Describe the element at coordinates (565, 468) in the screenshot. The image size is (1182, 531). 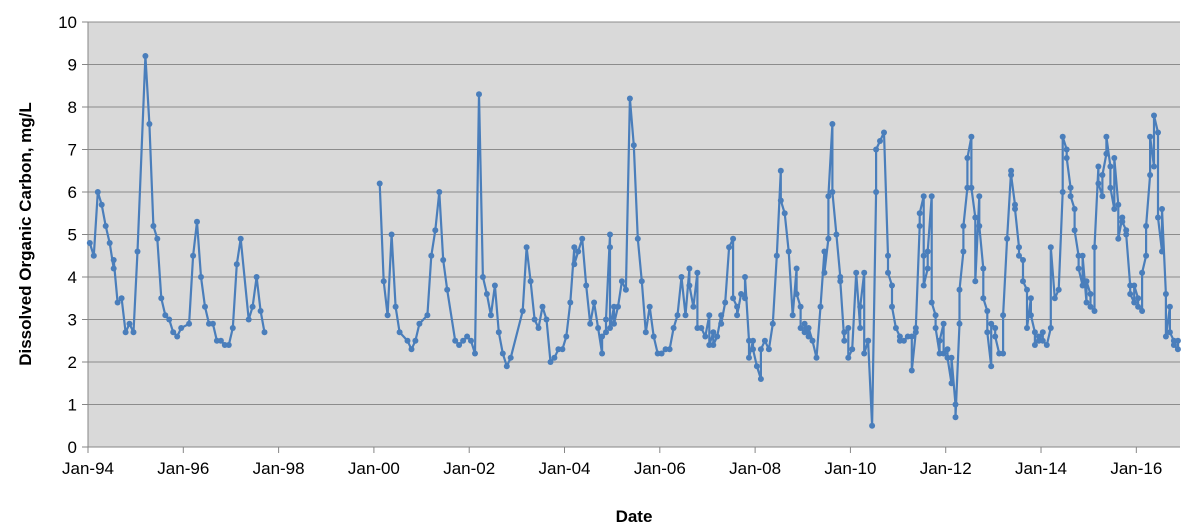
I see `x-tick-label: Jan-04` at that location.